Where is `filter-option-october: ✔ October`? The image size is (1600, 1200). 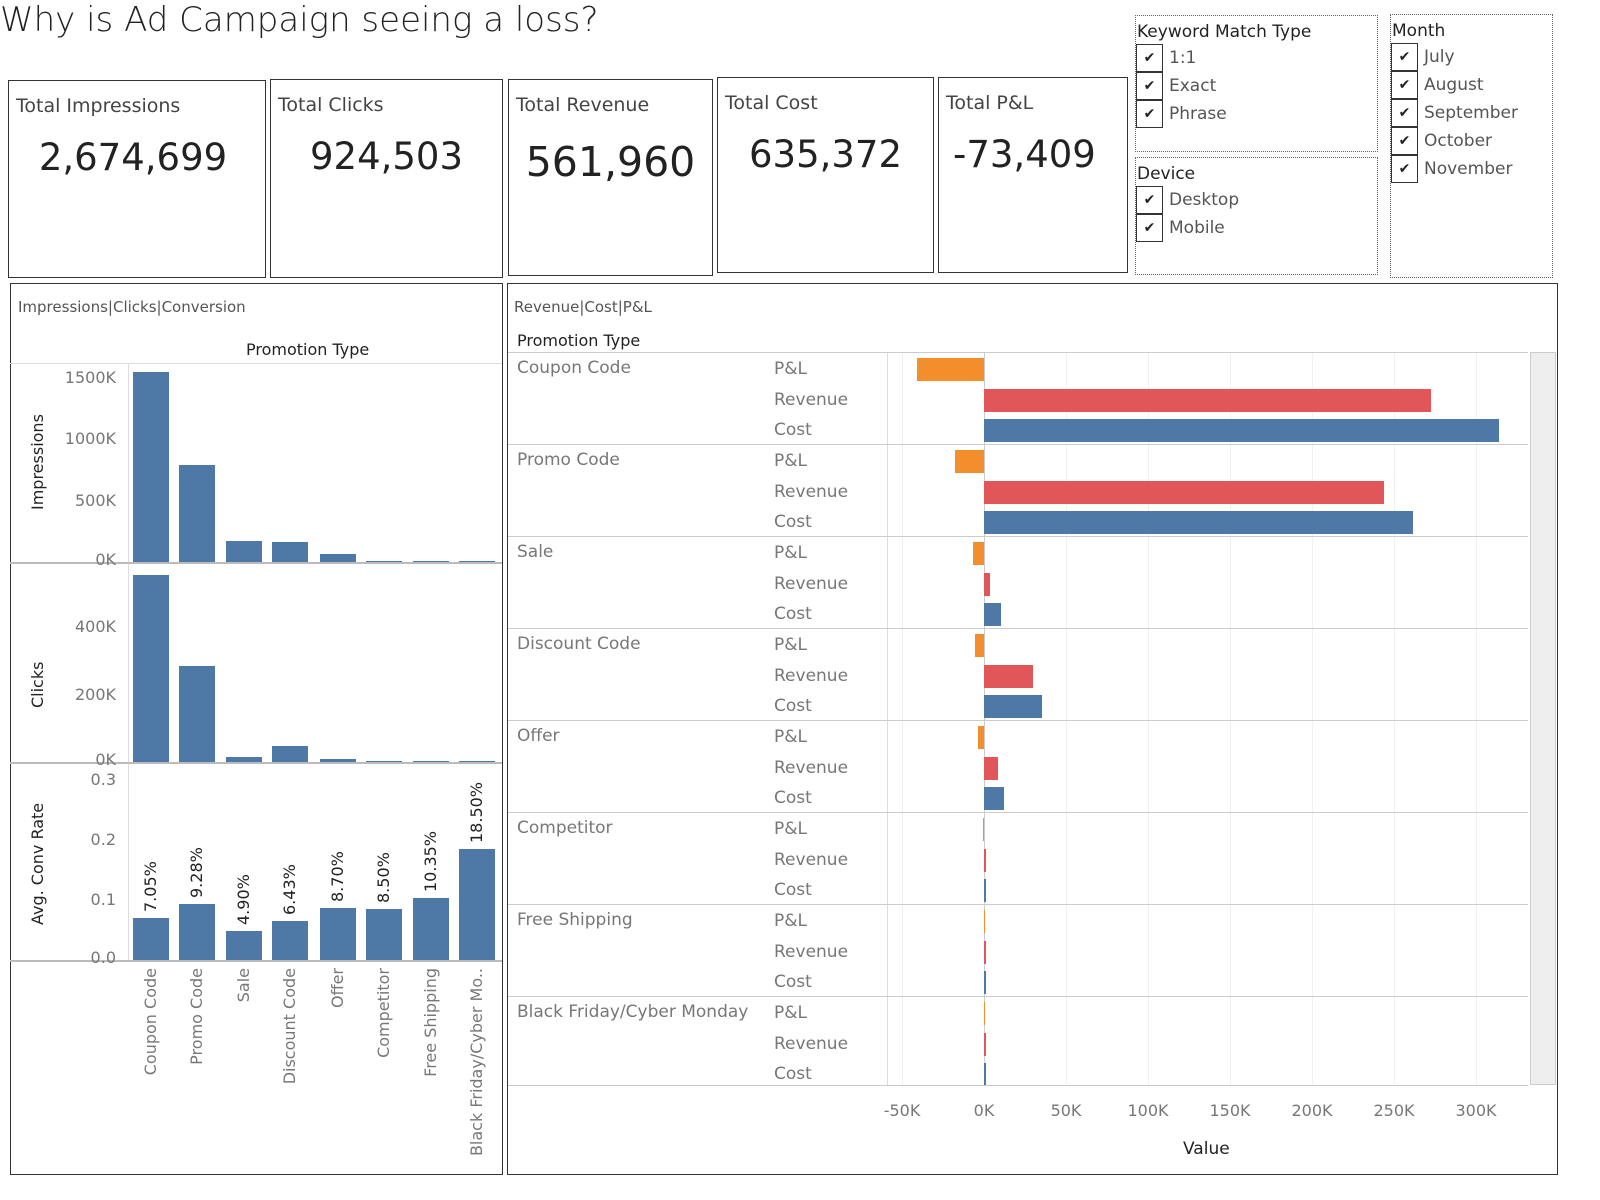
filter-option-october: ✔ October is located at coordinates (1471, 141).